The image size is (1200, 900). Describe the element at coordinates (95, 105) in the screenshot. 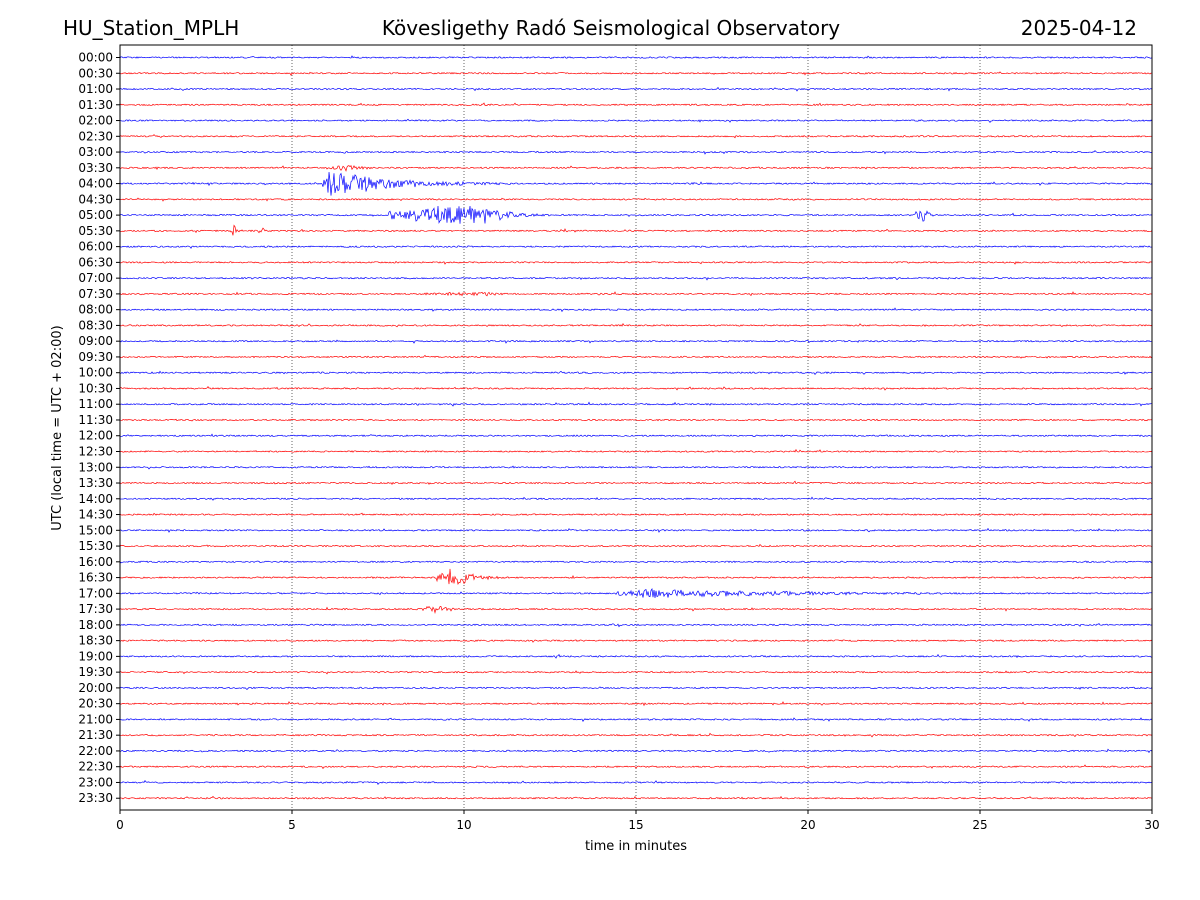

I see `y-tick-label-3: 01:30` at that location.